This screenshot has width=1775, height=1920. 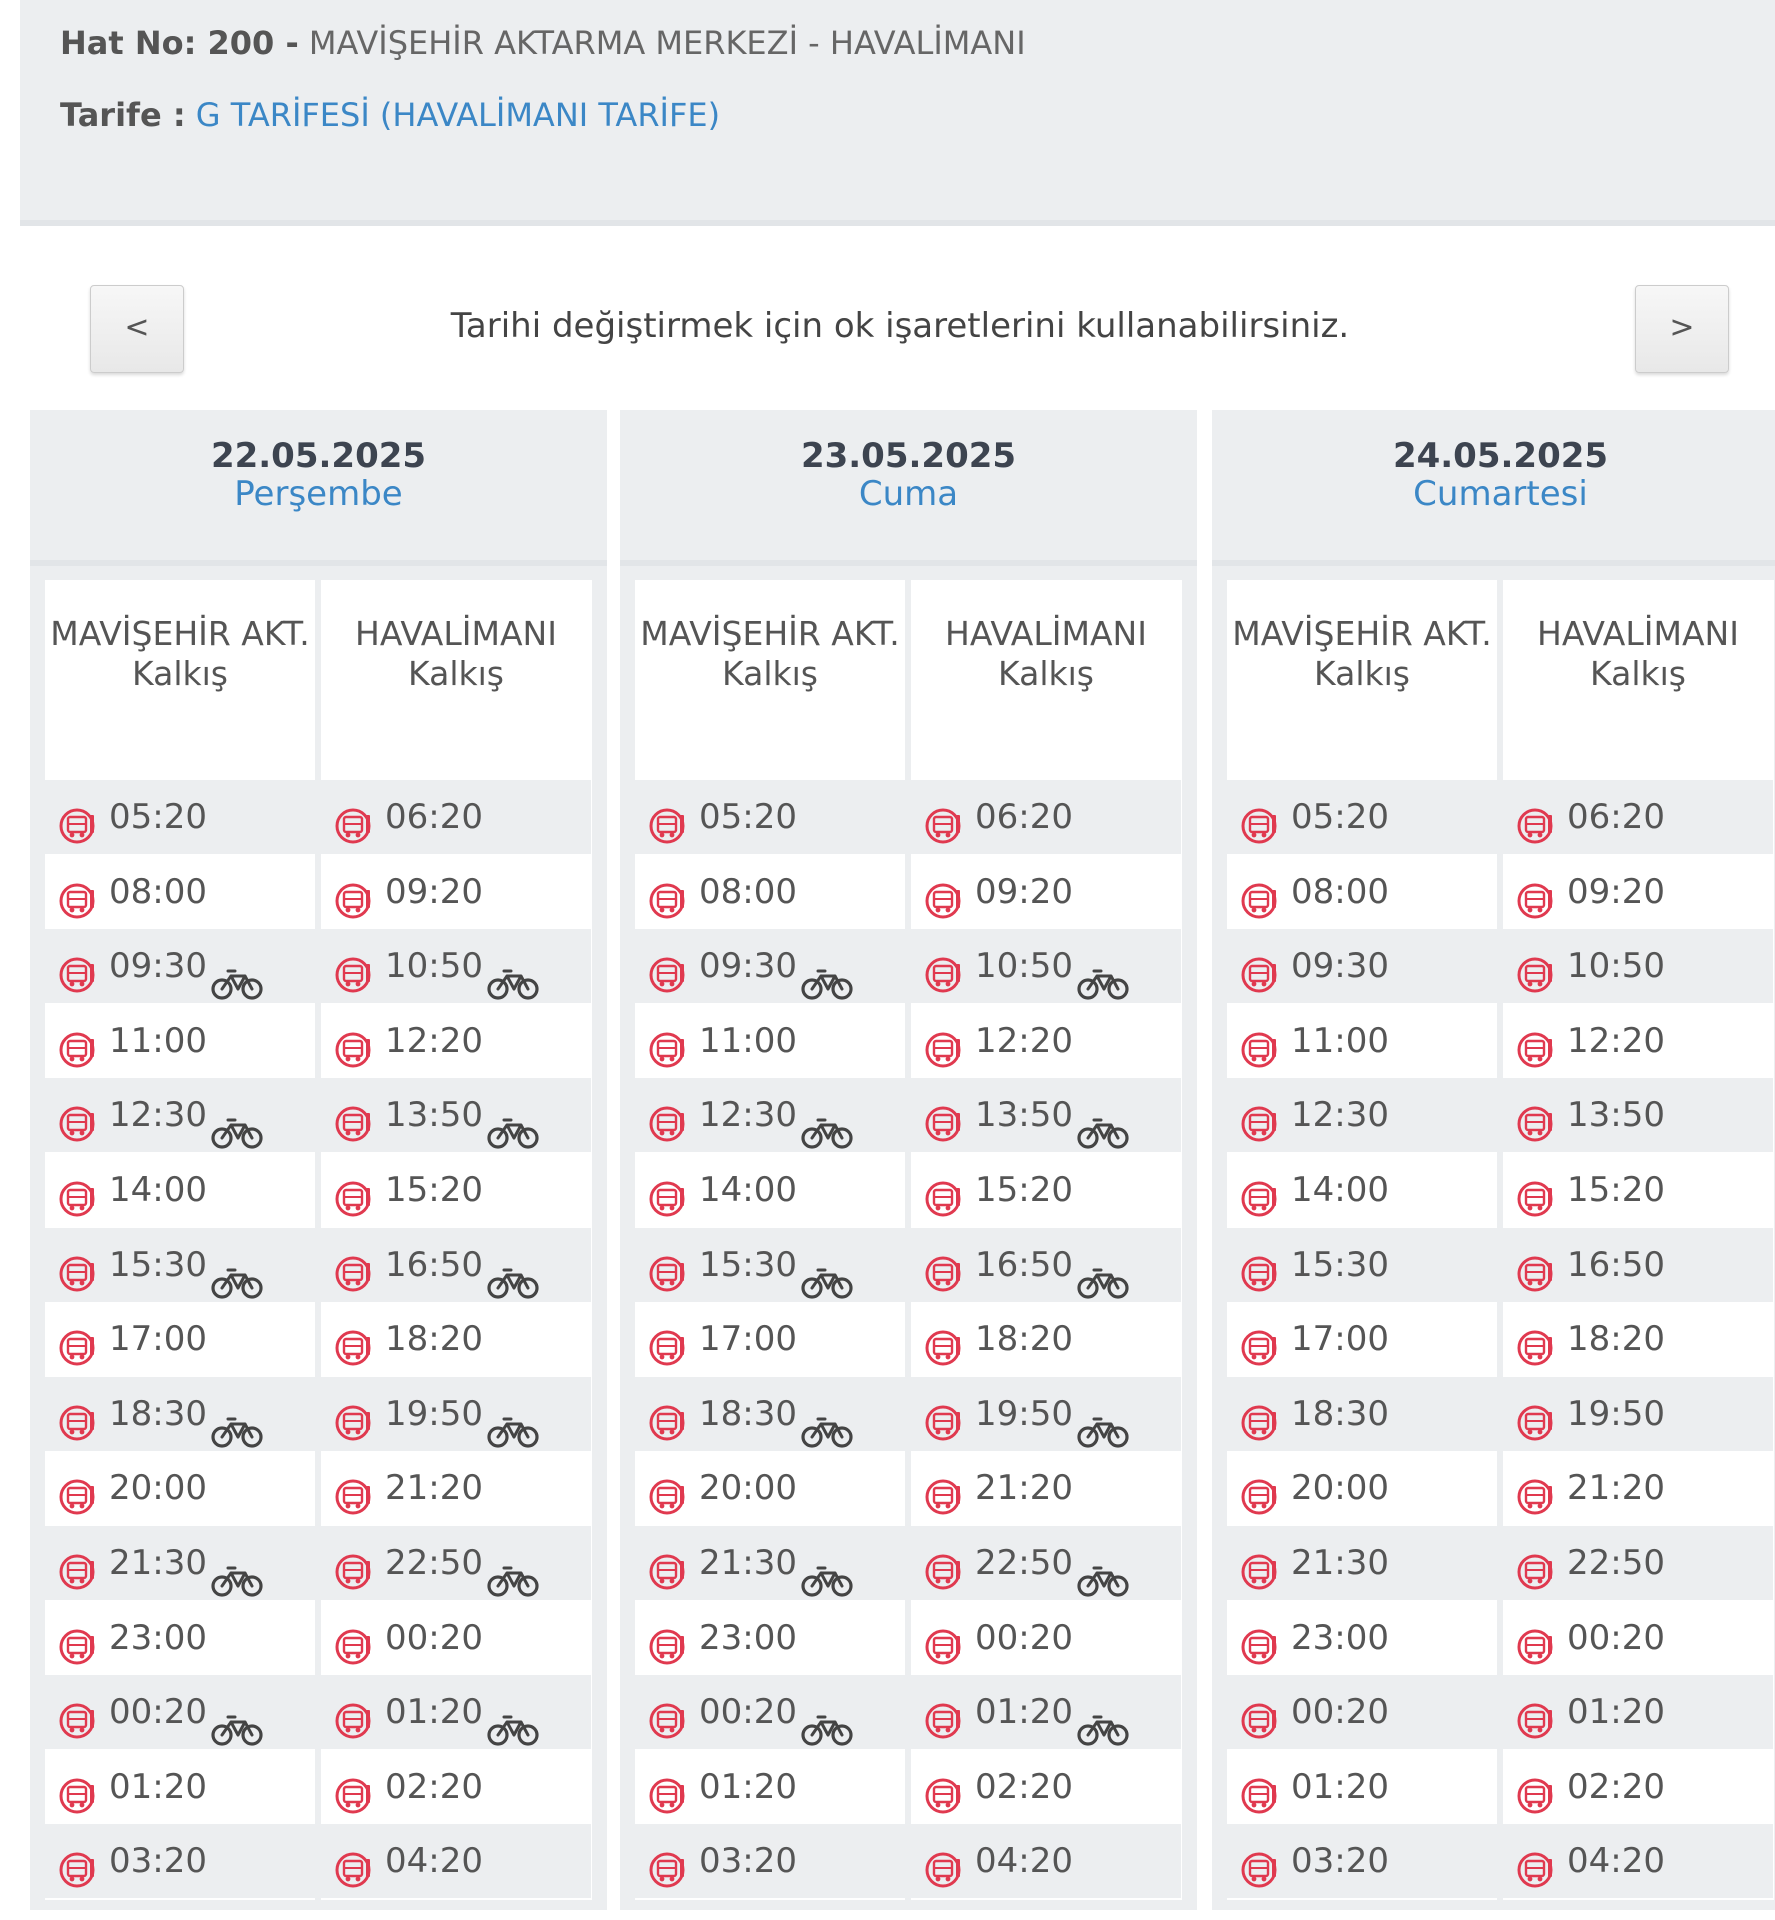 I want to click on departure-time: 13:50, so click(x=1616, y=1115).